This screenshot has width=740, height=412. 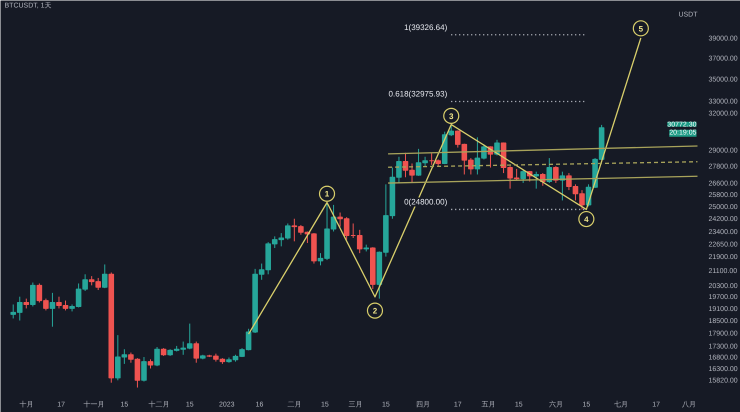 I want to click on annotation: 0.618(32975.93), so click(x=418, y=93).